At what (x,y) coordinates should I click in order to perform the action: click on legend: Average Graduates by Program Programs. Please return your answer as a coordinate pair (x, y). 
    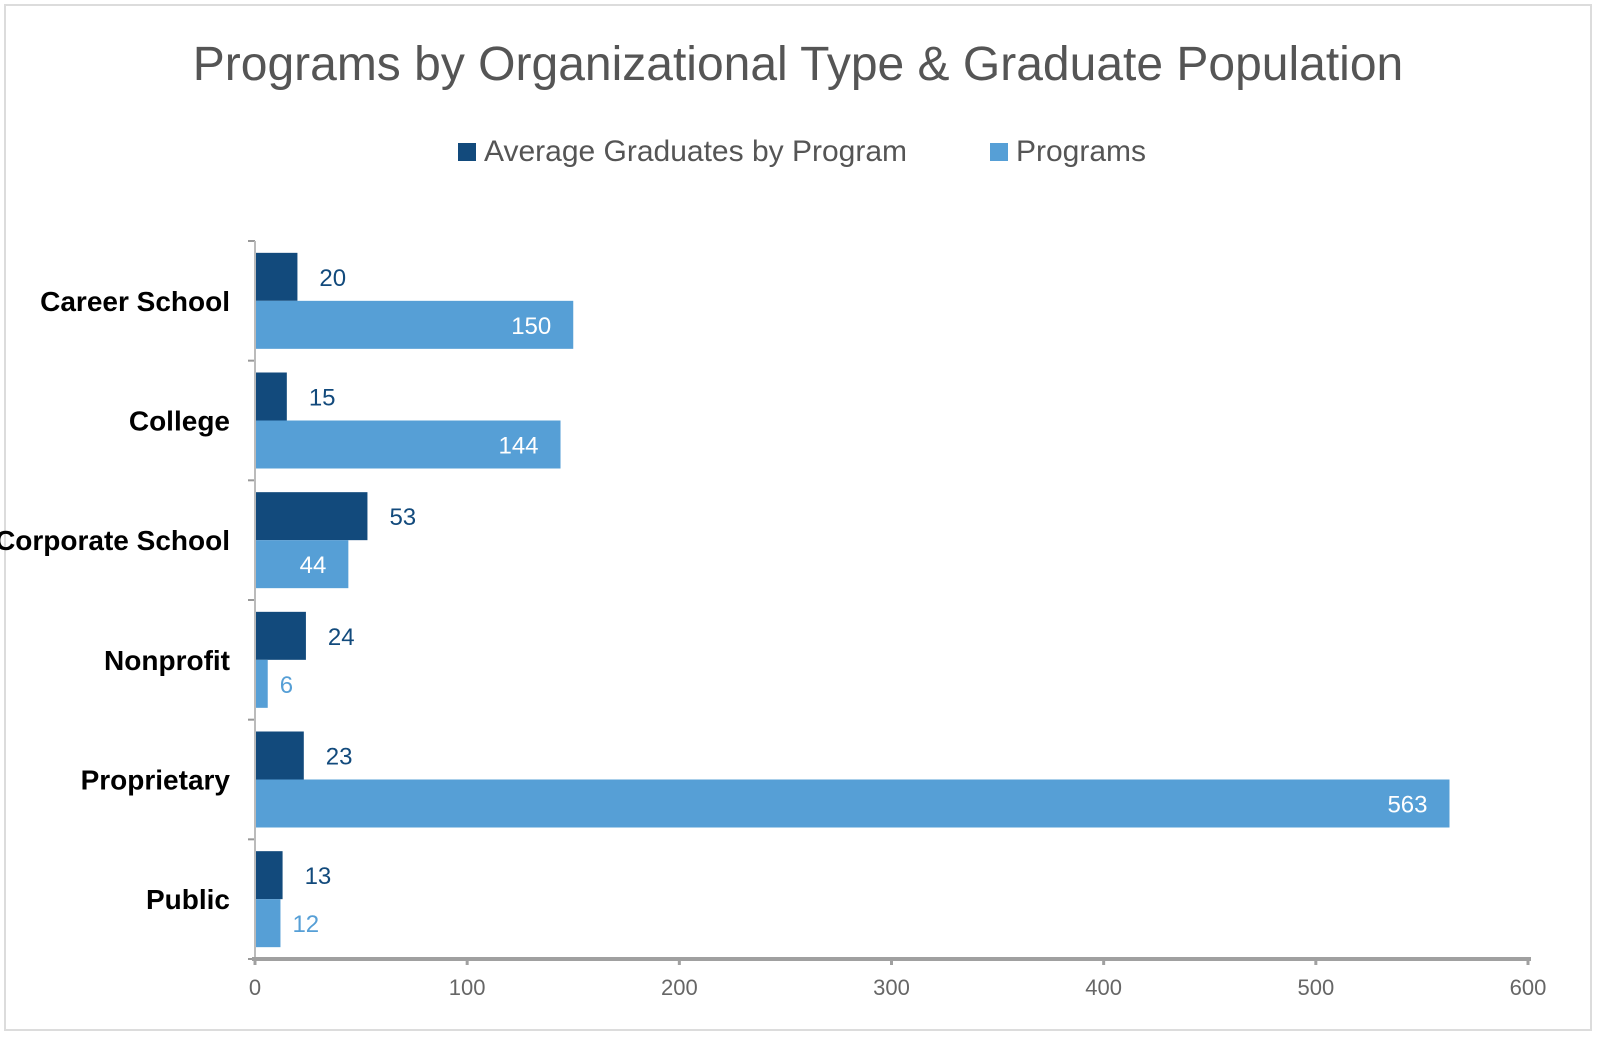
    Looking at the image, I should click on (802, 151).